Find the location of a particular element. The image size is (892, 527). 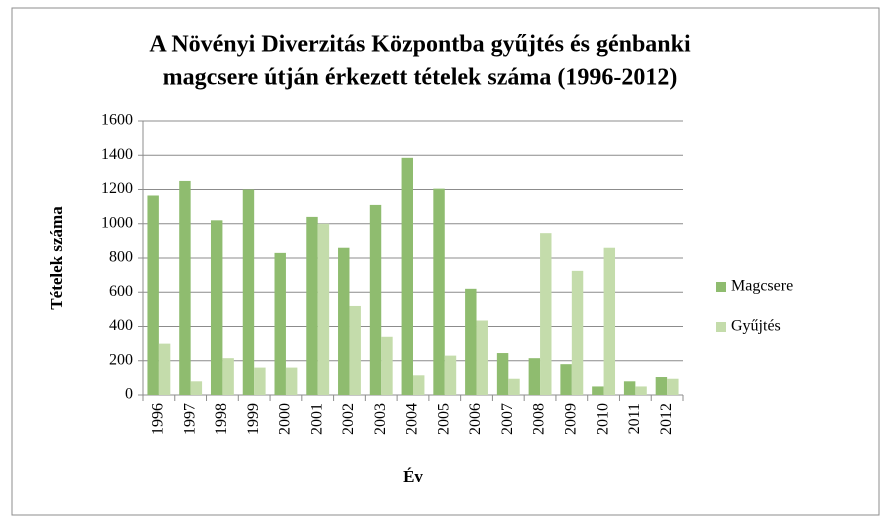

x-tick-label: 2004 is located at coordinates (412, 419).